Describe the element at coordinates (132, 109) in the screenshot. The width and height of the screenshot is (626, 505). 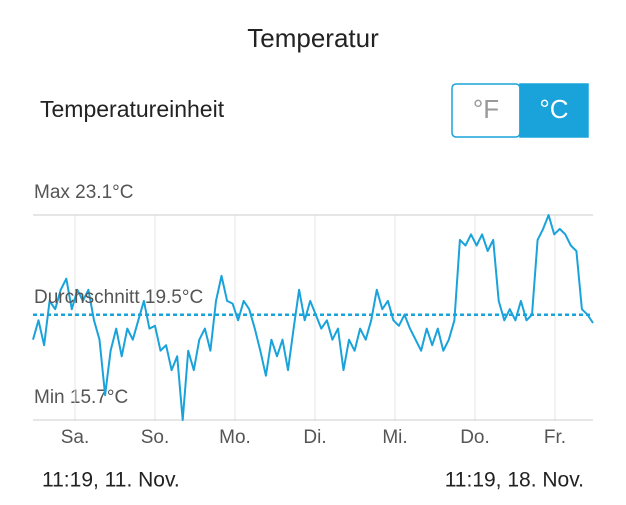
I see `unit-label: Temperatureinheit` at that location.